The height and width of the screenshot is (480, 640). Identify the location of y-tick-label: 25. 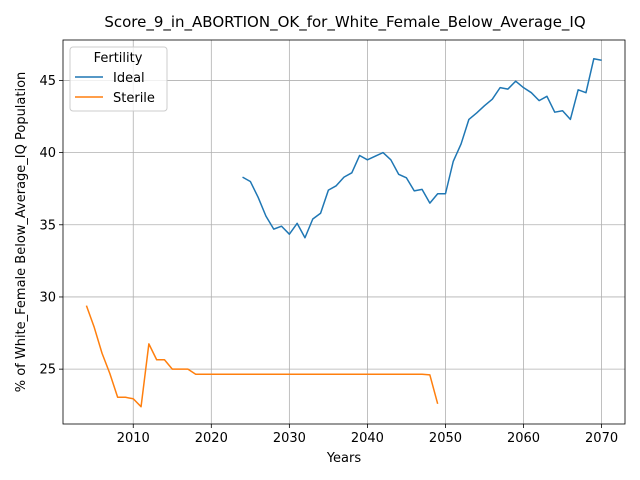
(47, 370).